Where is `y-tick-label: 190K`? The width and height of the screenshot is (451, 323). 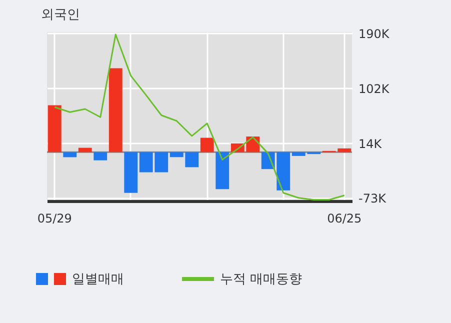
y-tick-label: 190K is located at coordinates (374, 33).